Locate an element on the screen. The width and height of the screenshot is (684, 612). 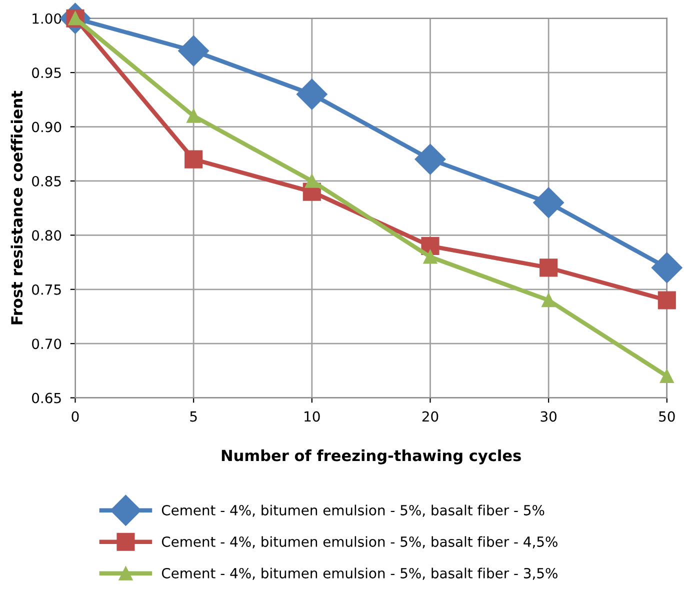
y-tick-label: 0.70 is located at coordinates (47, 344).